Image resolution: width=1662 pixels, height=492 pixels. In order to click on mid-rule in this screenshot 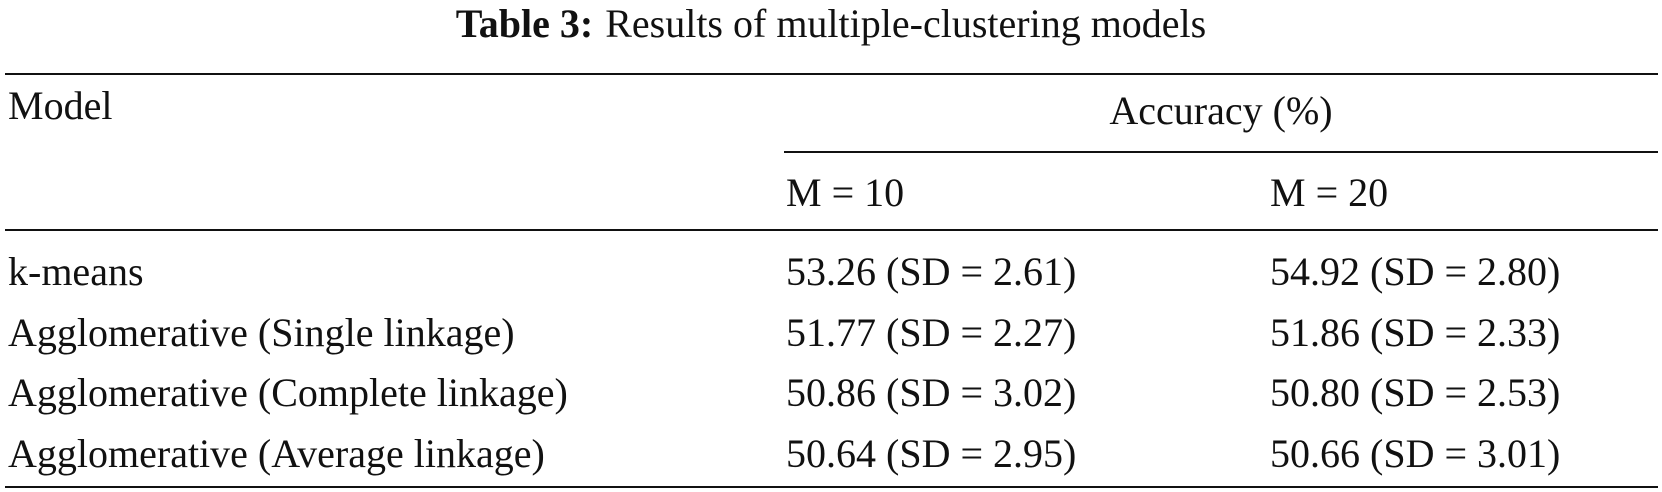, I will do `click(831, 230)`.